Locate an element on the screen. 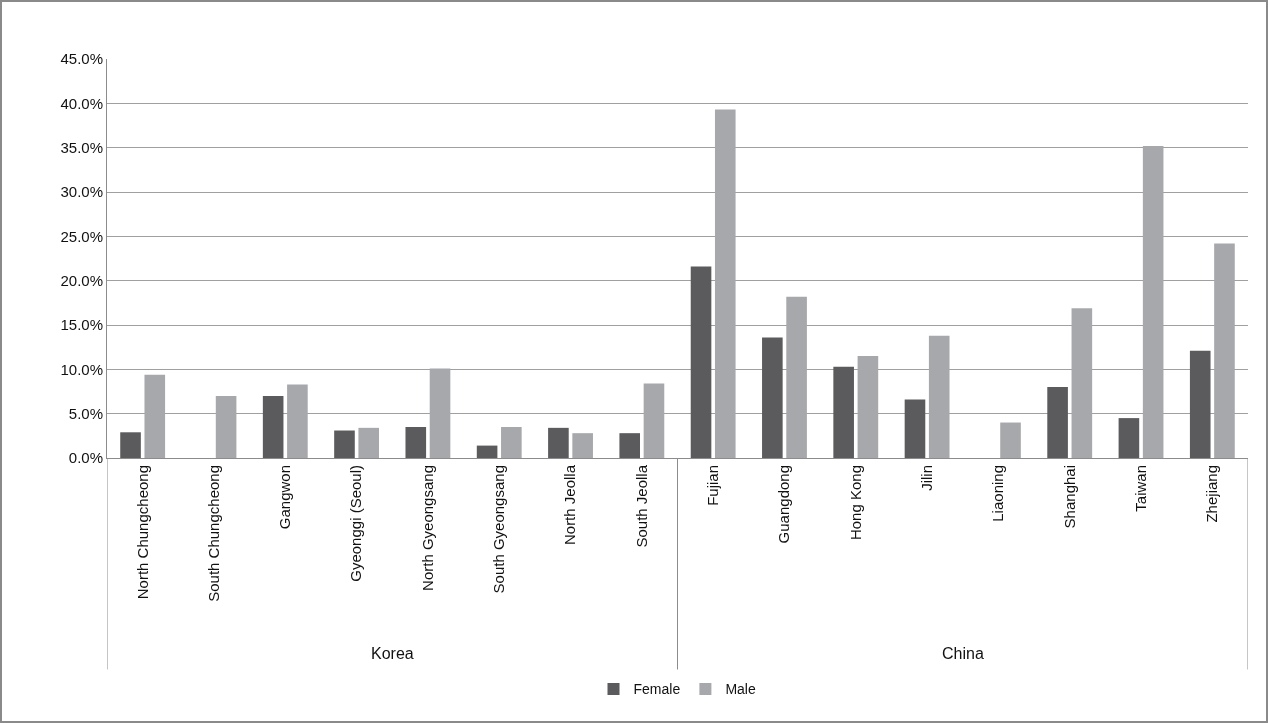 Image resolution: width=1268 pixels, height=723 pixels. x-tick-label: North Chungcheong is located at coordinates (142, 532).